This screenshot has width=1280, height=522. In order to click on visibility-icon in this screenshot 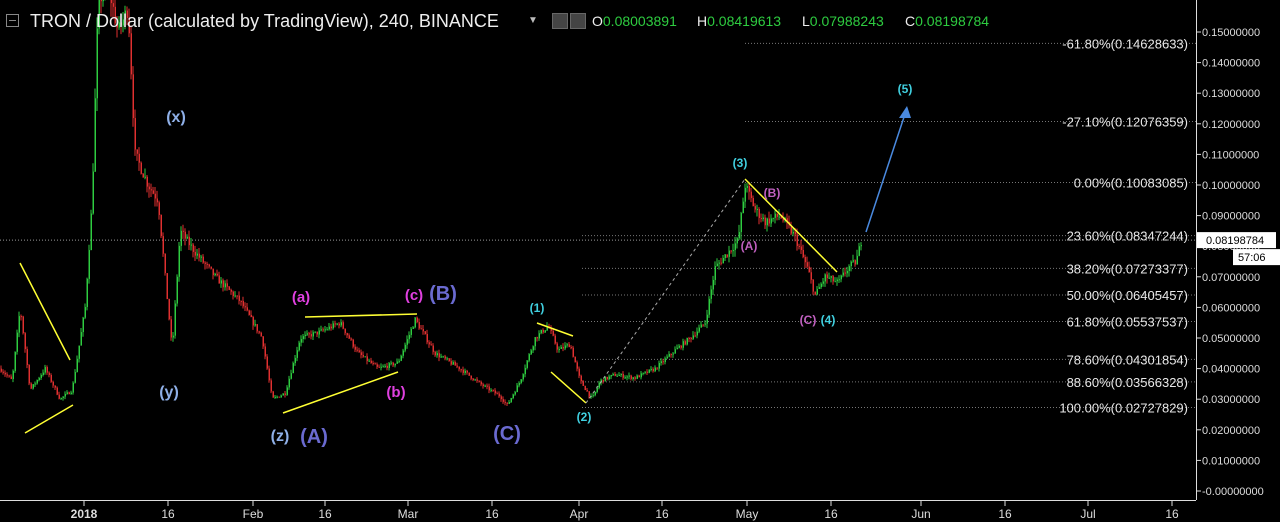, I will do `click(578, 21)`.